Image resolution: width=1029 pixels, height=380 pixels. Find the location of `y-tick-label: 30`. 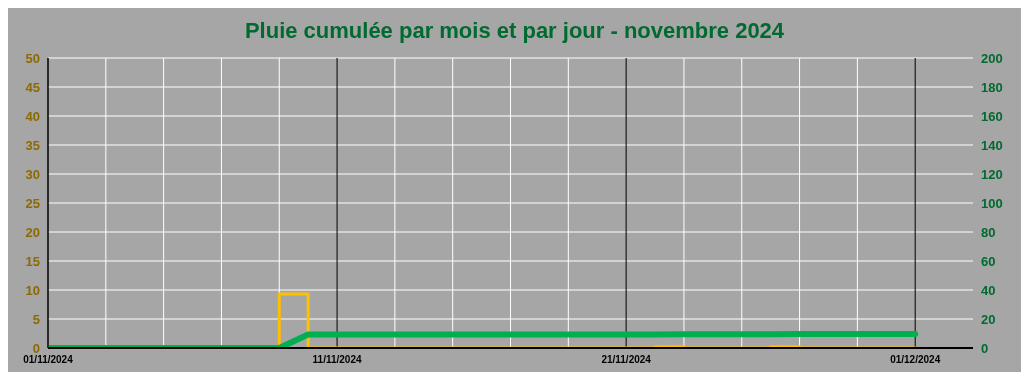

y-tick-label: 30 is located at coordinates (32, 174).